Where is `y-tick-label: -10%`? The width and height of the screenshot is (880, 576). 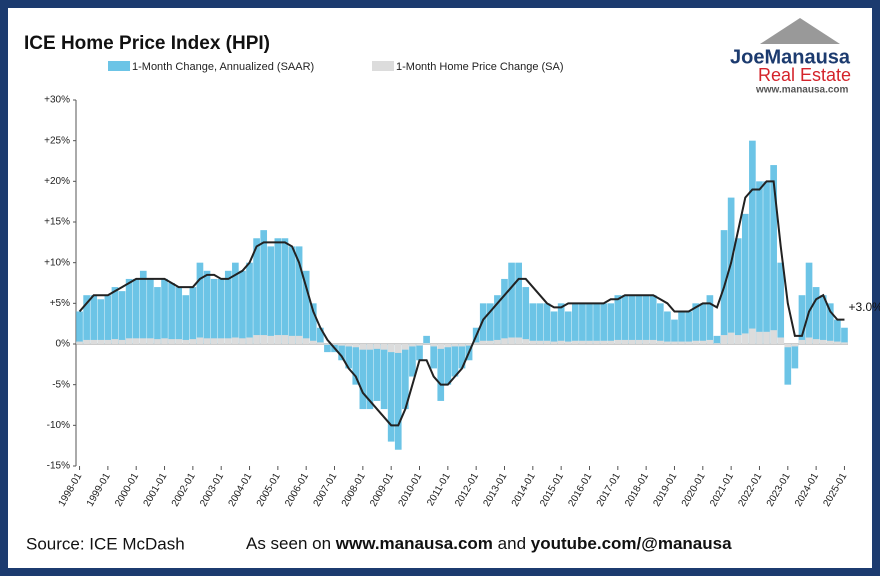
y-tick-label: -10% is located at coordinates (58, 425).